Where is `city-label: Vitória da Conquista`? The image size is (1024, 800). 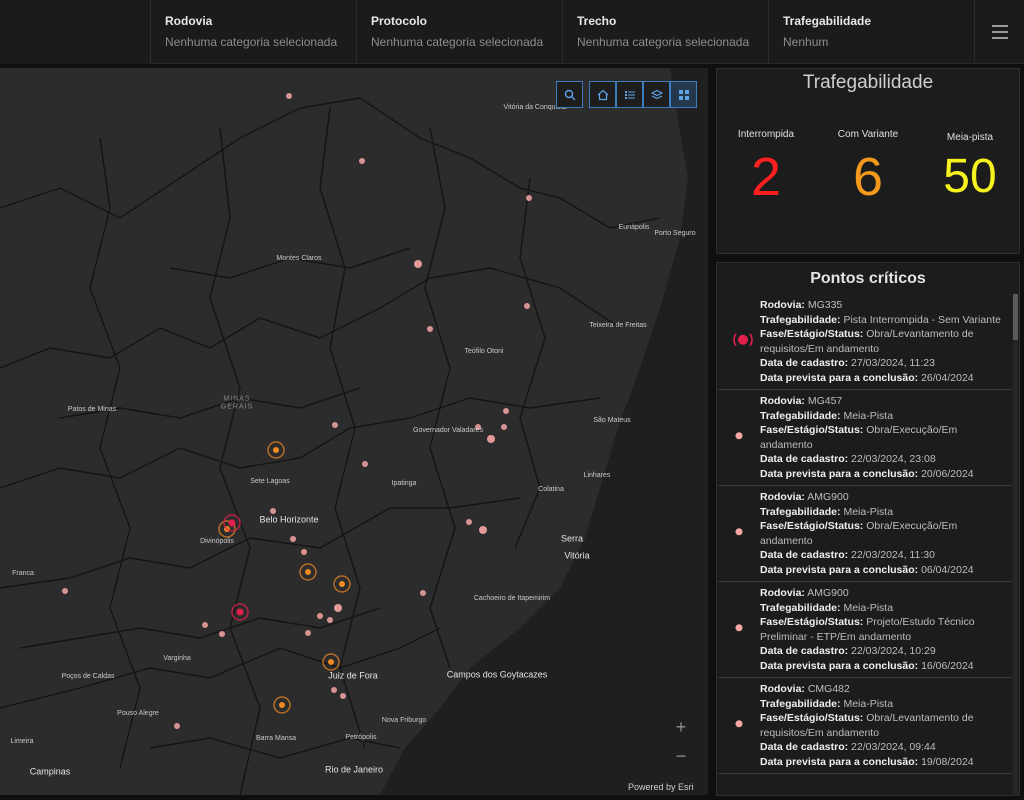 city-label: Vitória da Conquista is located at coordinates (535, 107).